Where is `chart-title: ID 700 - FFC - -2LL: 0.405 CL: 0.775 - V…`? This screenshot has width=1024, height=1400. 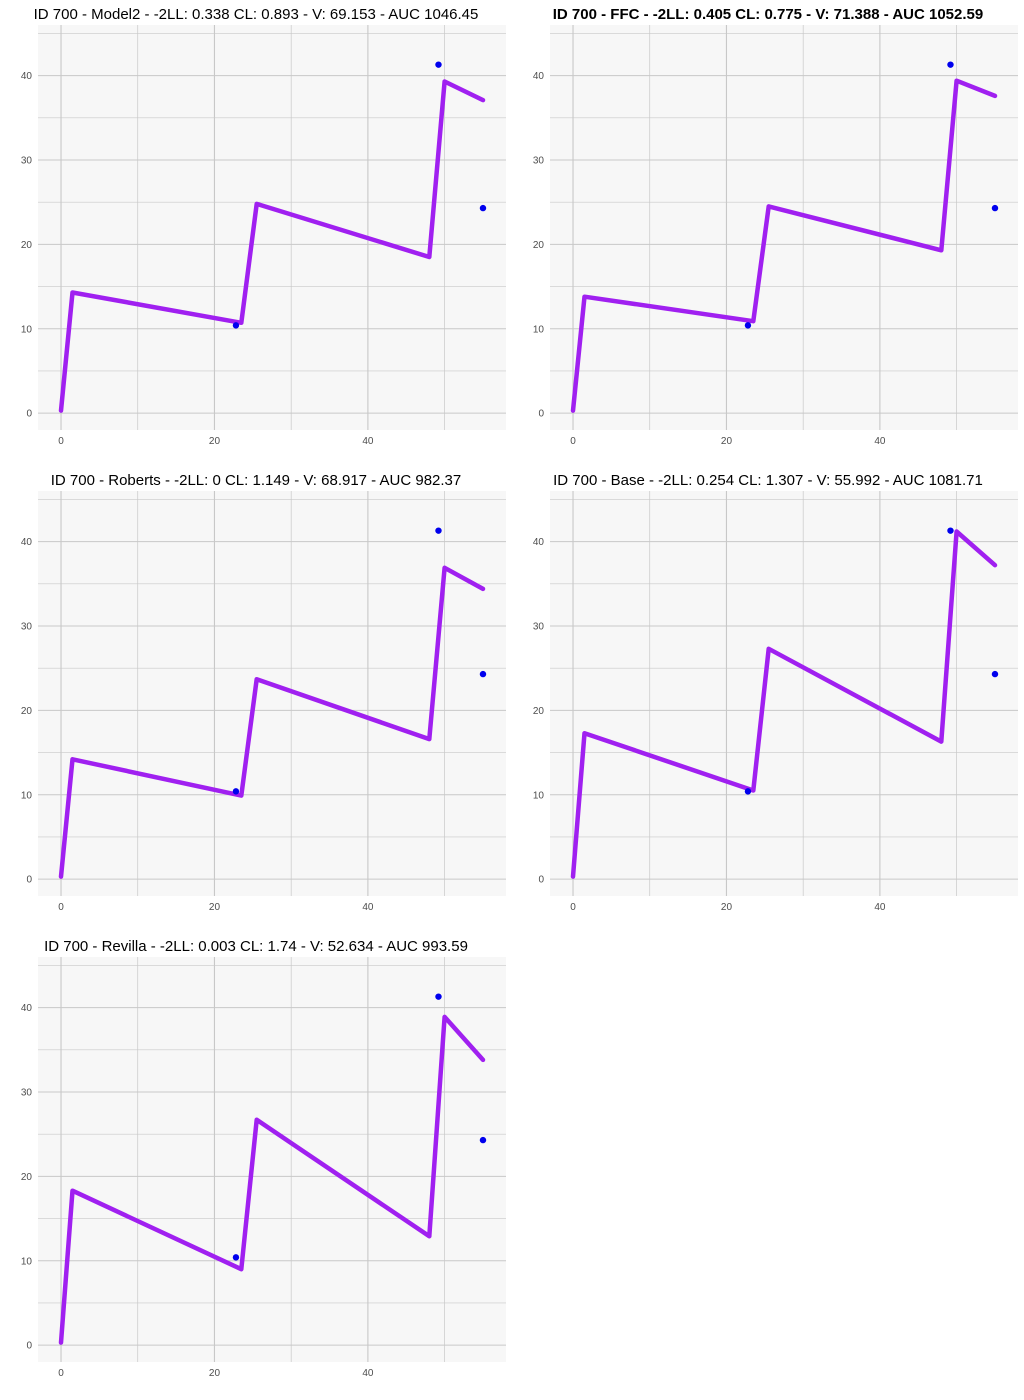 chart-title: ID 700 - FFC - -2LL: 0.405 CL: 0.775 - V… is located at coordinates (768, 14).